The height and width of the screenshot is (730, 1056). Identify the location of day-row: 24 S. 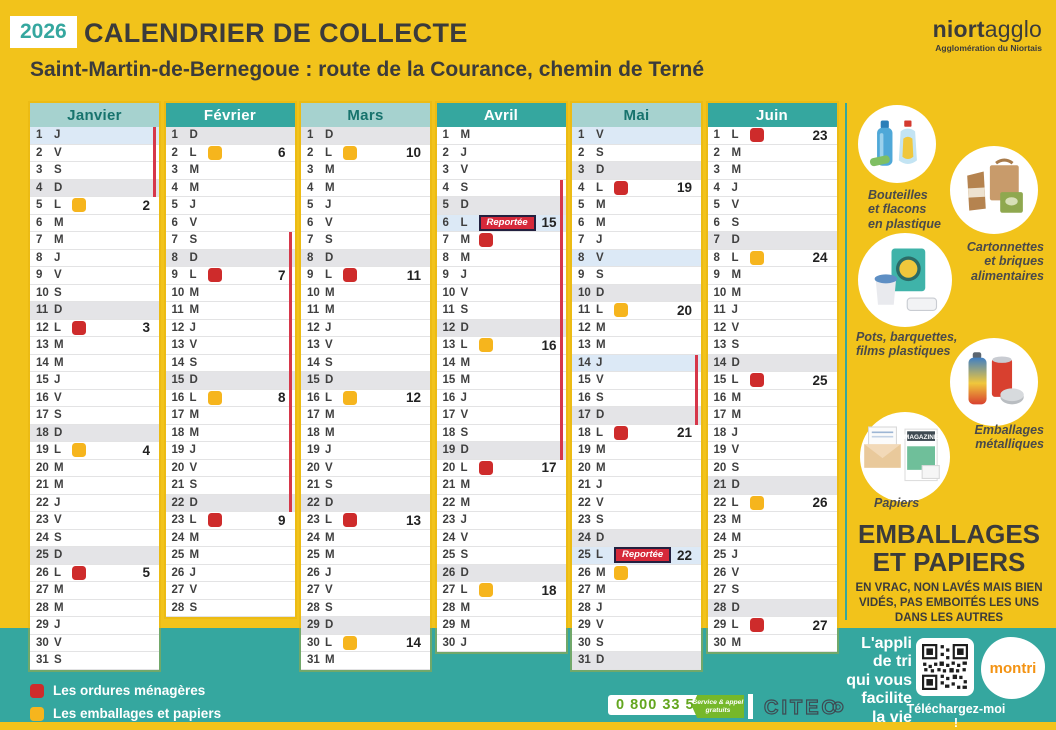
(94, 538).